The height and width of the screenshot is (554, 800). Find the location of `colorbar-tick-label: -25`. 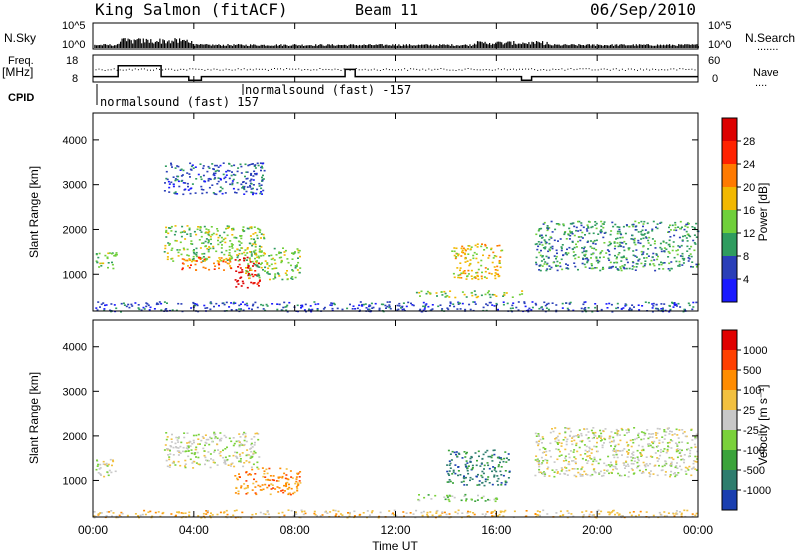

colorbar-tick-label: -25 is located at coordinates (751, 431).